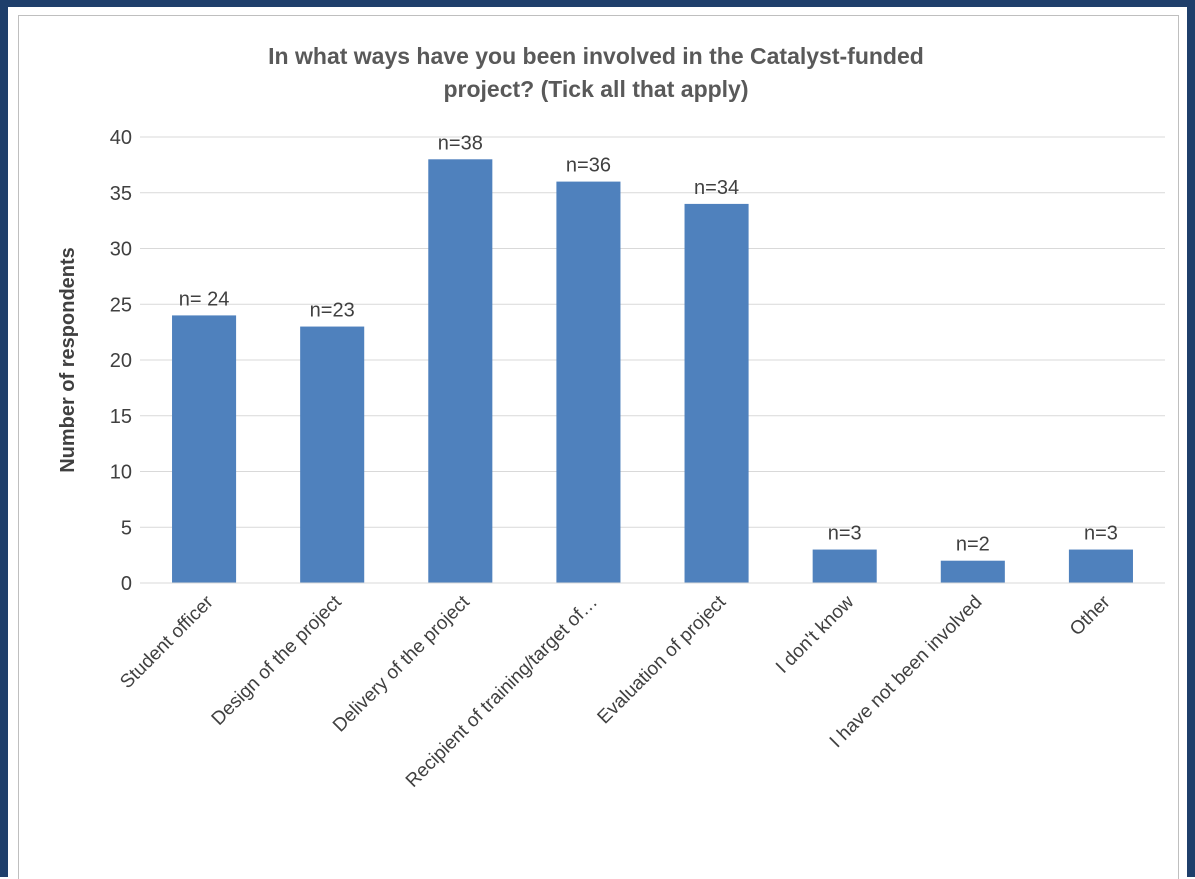  What do you see at coordinates (973, 545) in the screenshot?
I see `data-label: n=2` at bounding box center [973, 545].